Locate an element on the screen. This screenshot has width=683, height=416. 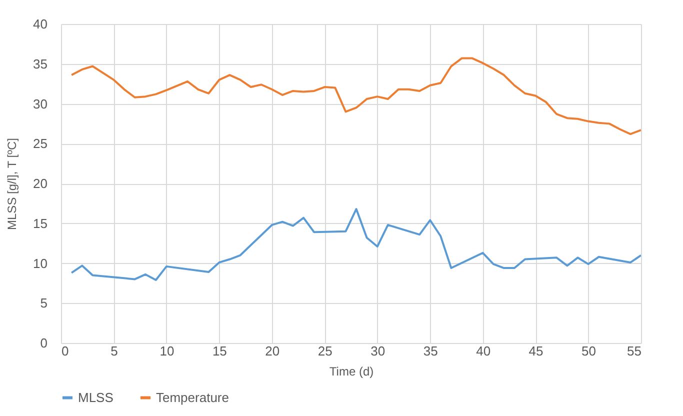
x-tick-label: 10 is located at coordinates (167, 351).